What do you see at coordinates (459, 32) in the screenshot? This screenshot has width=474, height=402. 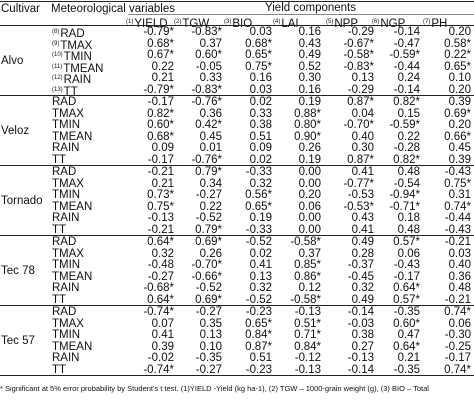 I see `value-cell: 0.20` at bounding box center [459, 32].